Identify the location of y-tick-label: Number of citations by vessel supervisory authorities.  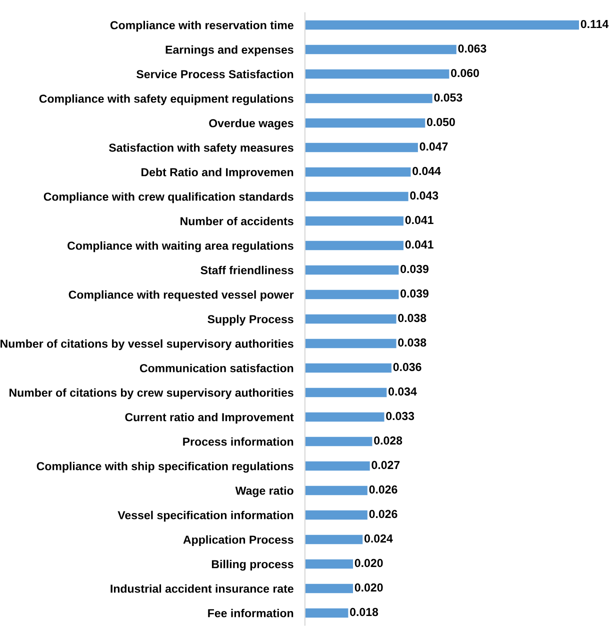
(147, 344).